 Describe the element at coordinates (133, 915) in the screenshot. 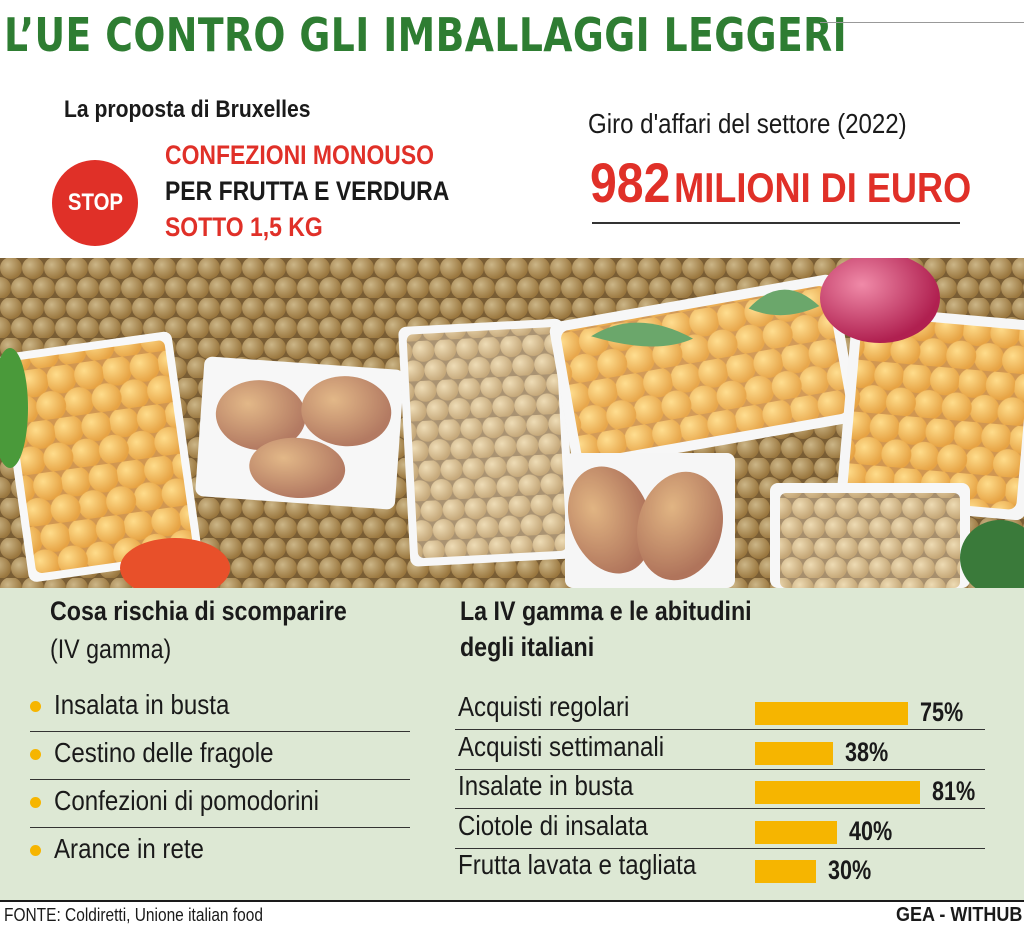

I see `source-note: FONTE: Coldiretti, Unione italian food` at that location.